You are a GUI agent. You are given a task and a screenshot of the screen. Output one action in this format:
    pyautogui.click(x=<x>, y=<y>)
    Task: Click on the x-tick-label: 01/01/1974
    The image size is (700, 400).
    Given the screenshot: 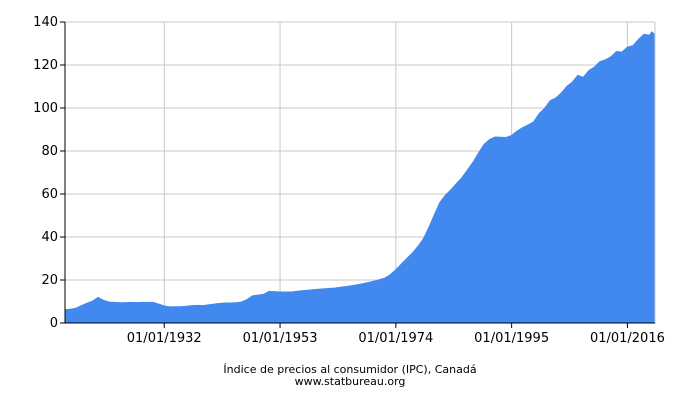 What is the action you would take?
    pyautogui.click(x=395, y=338)
    